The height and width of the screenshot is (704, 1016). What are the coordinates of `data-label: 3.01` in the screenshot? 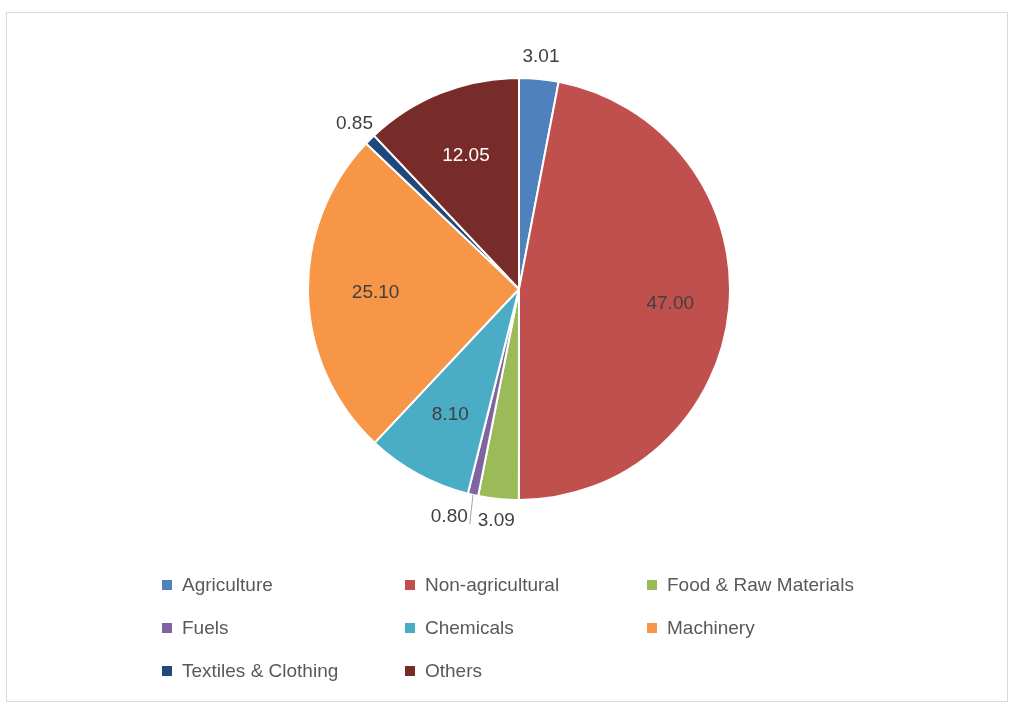 It's located at (541, 56).